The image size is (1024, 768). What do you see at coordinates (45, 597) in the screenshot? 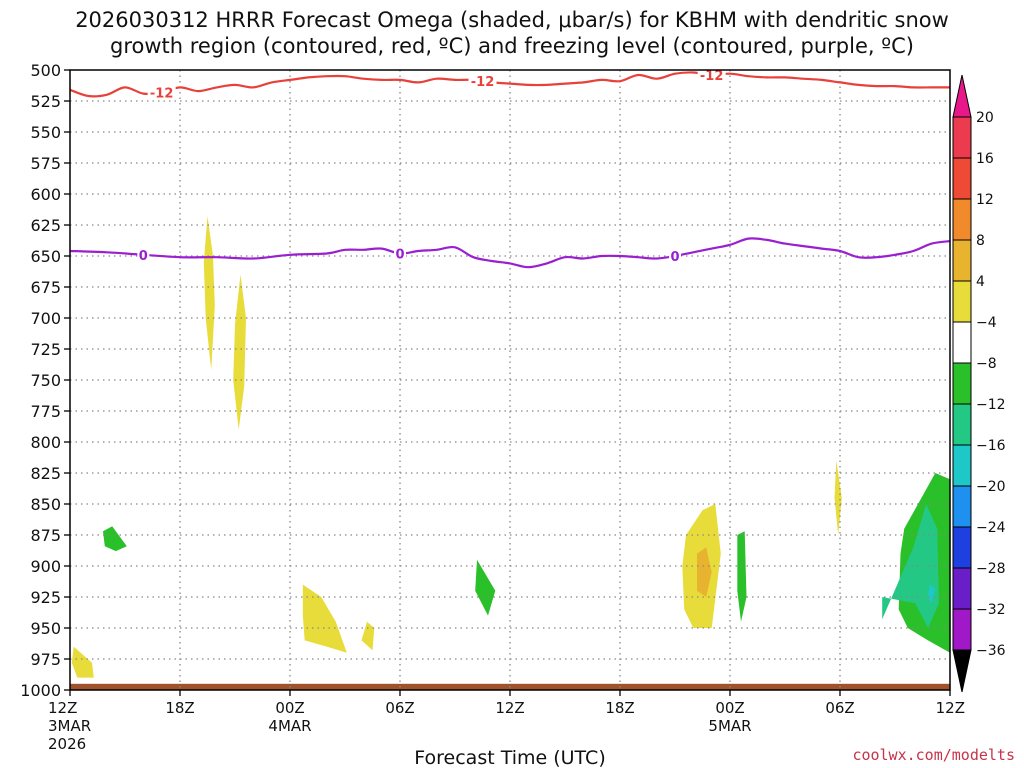
I see `y-tick-label-925: 925` at bounding box center [45, 597].